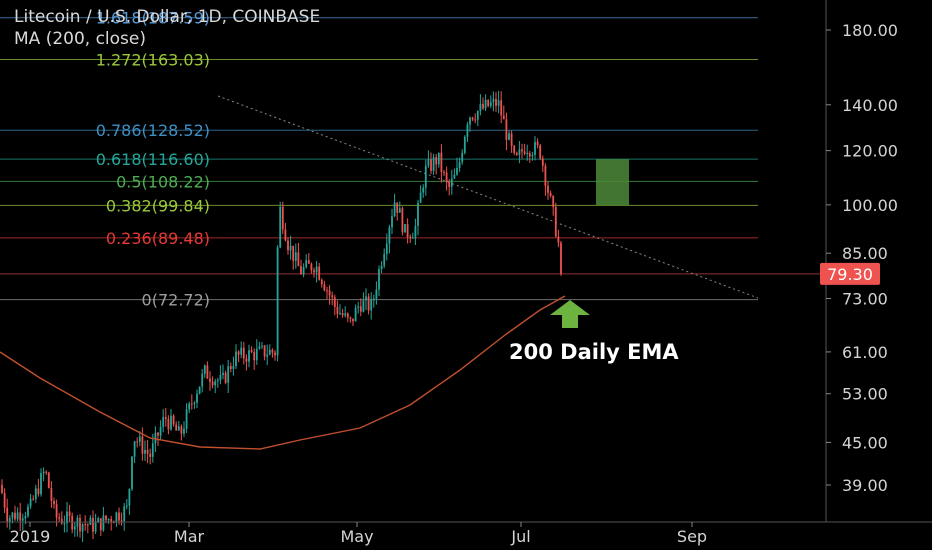 Image resolution: width=932 pixels, height=550 pixels. I want to click on y-tick-label: 140.00, so click(870, 105).